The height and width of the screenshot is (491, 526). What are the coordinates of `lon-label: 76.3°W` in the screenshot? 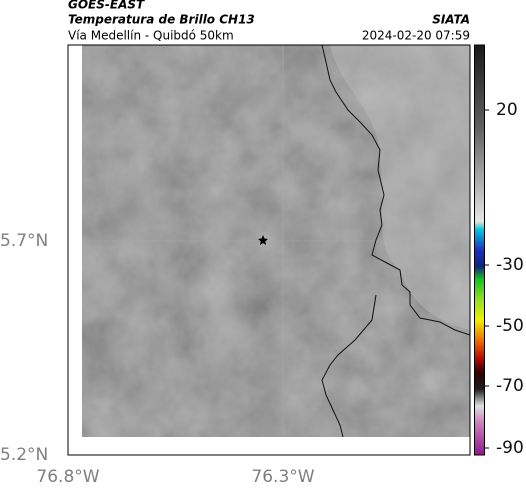 It's located at (282, 477).